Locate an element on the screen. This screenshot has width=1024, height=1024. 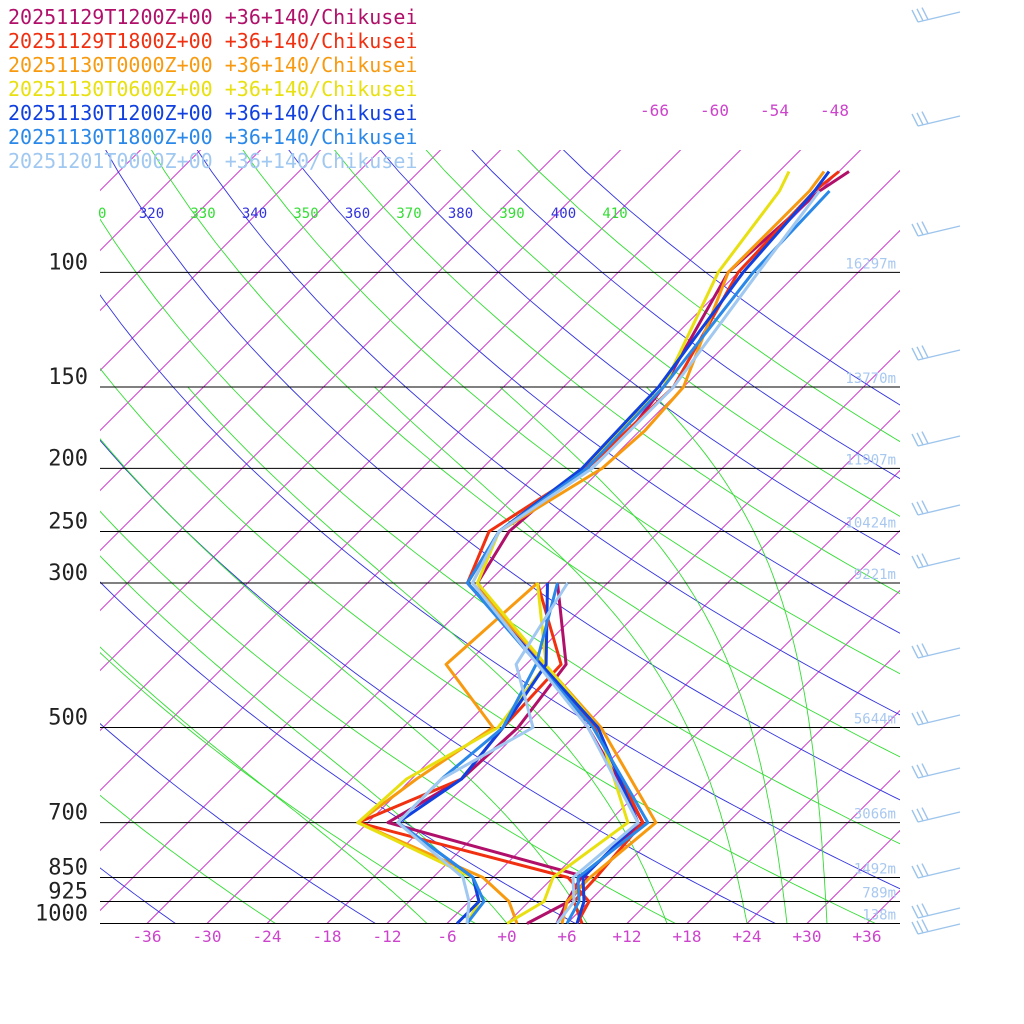
theta-label: 410 is located at coordinates (614, 214).